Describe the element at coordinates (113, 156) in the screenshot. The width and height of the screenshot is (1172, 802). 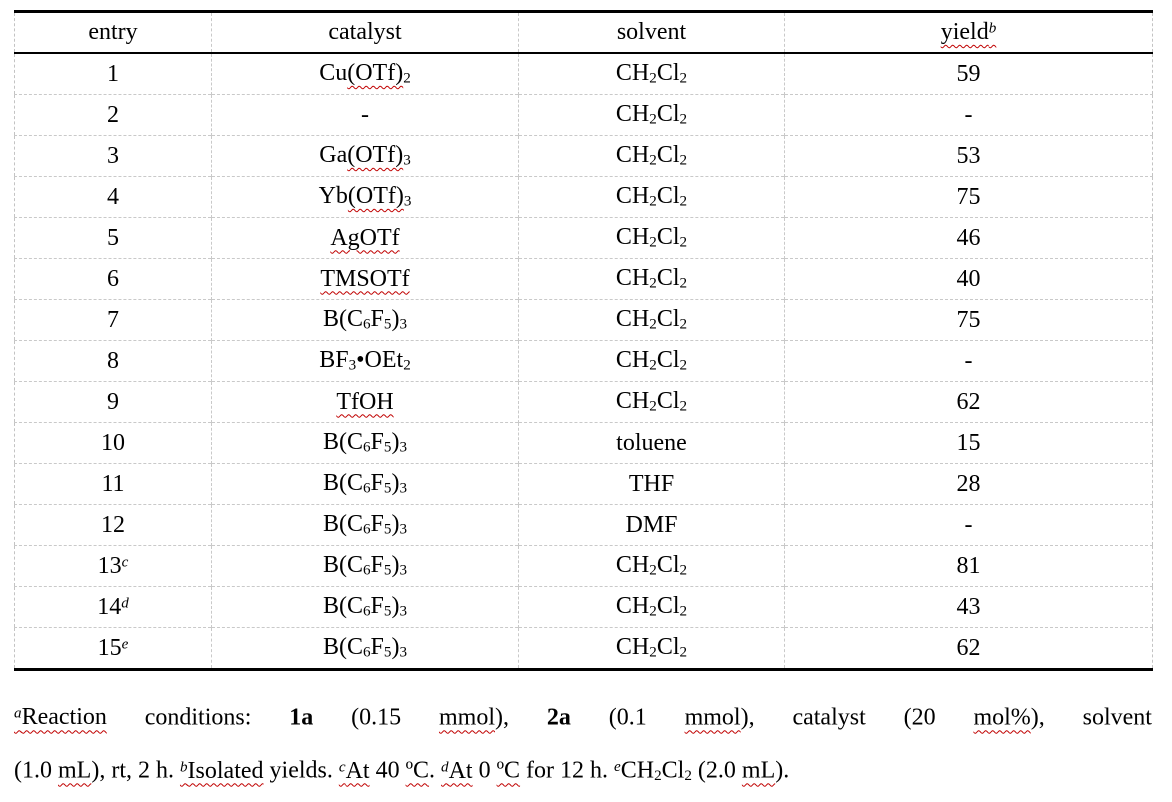
I see `entry-cell: 3` at that location.